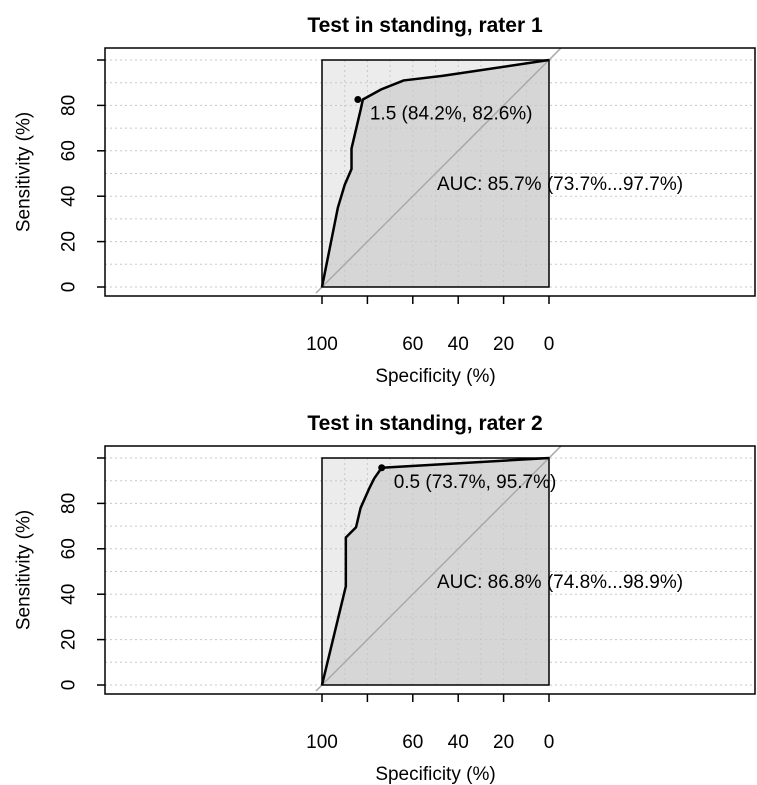 This screenshot has height=785, width=757. Describe the element at coordinates (560, 582) in the screenshot. I see `auc-label: AUC: 86.8% (74.8%...98.9%)` at that location.